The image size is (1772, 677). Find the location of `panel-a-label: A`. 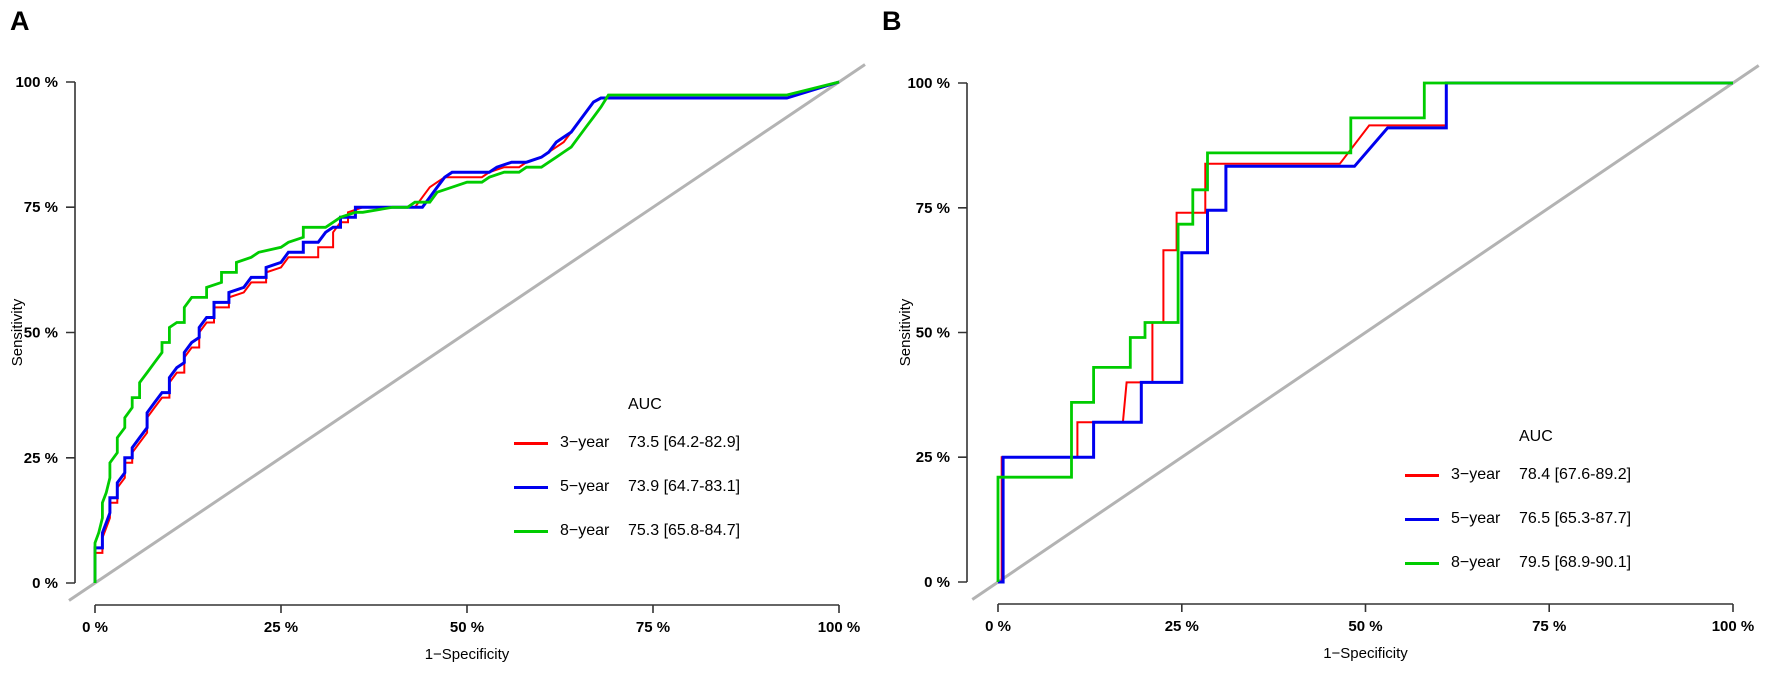

panel-a-label: A is located at coordinates (20, 21).